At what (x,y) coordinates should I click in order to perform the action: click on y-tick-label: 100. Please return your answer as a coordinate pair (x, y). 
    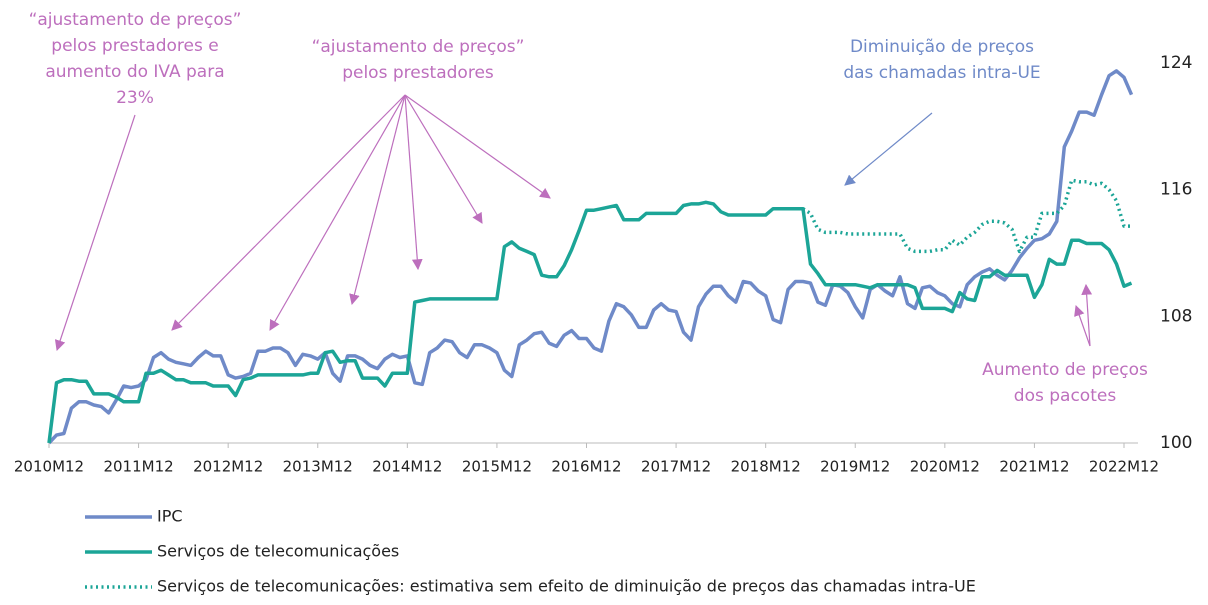
    Looking at the image, I should click on (1176, 443).